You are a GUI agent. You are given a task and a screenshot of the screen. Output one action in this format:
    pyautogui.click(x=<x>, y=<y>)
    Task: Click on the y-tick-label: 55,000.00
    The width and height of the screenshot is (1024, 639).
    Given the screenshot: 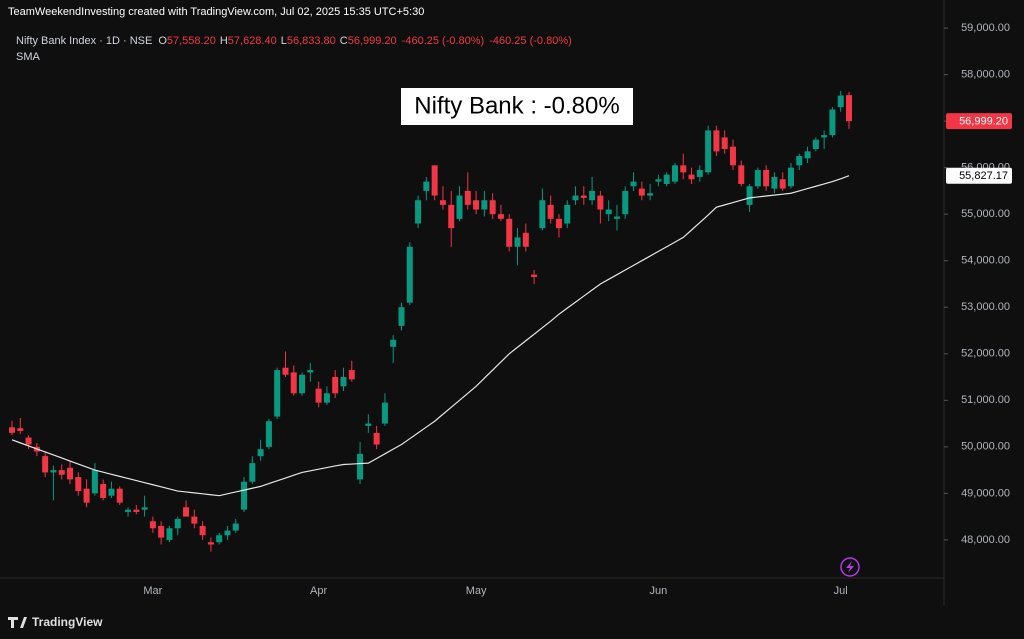 What is the action you would take?
    pyautogui.click(x=985, y=214)
    